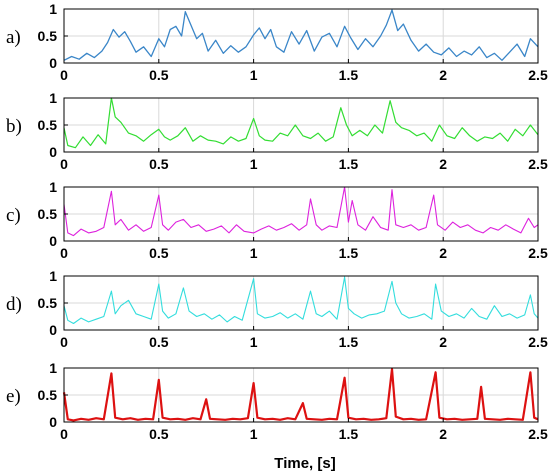  What do you see at coordinates (301, 35) in the screenshot?
I see `series-line-a` at bounding box center [301, 35].